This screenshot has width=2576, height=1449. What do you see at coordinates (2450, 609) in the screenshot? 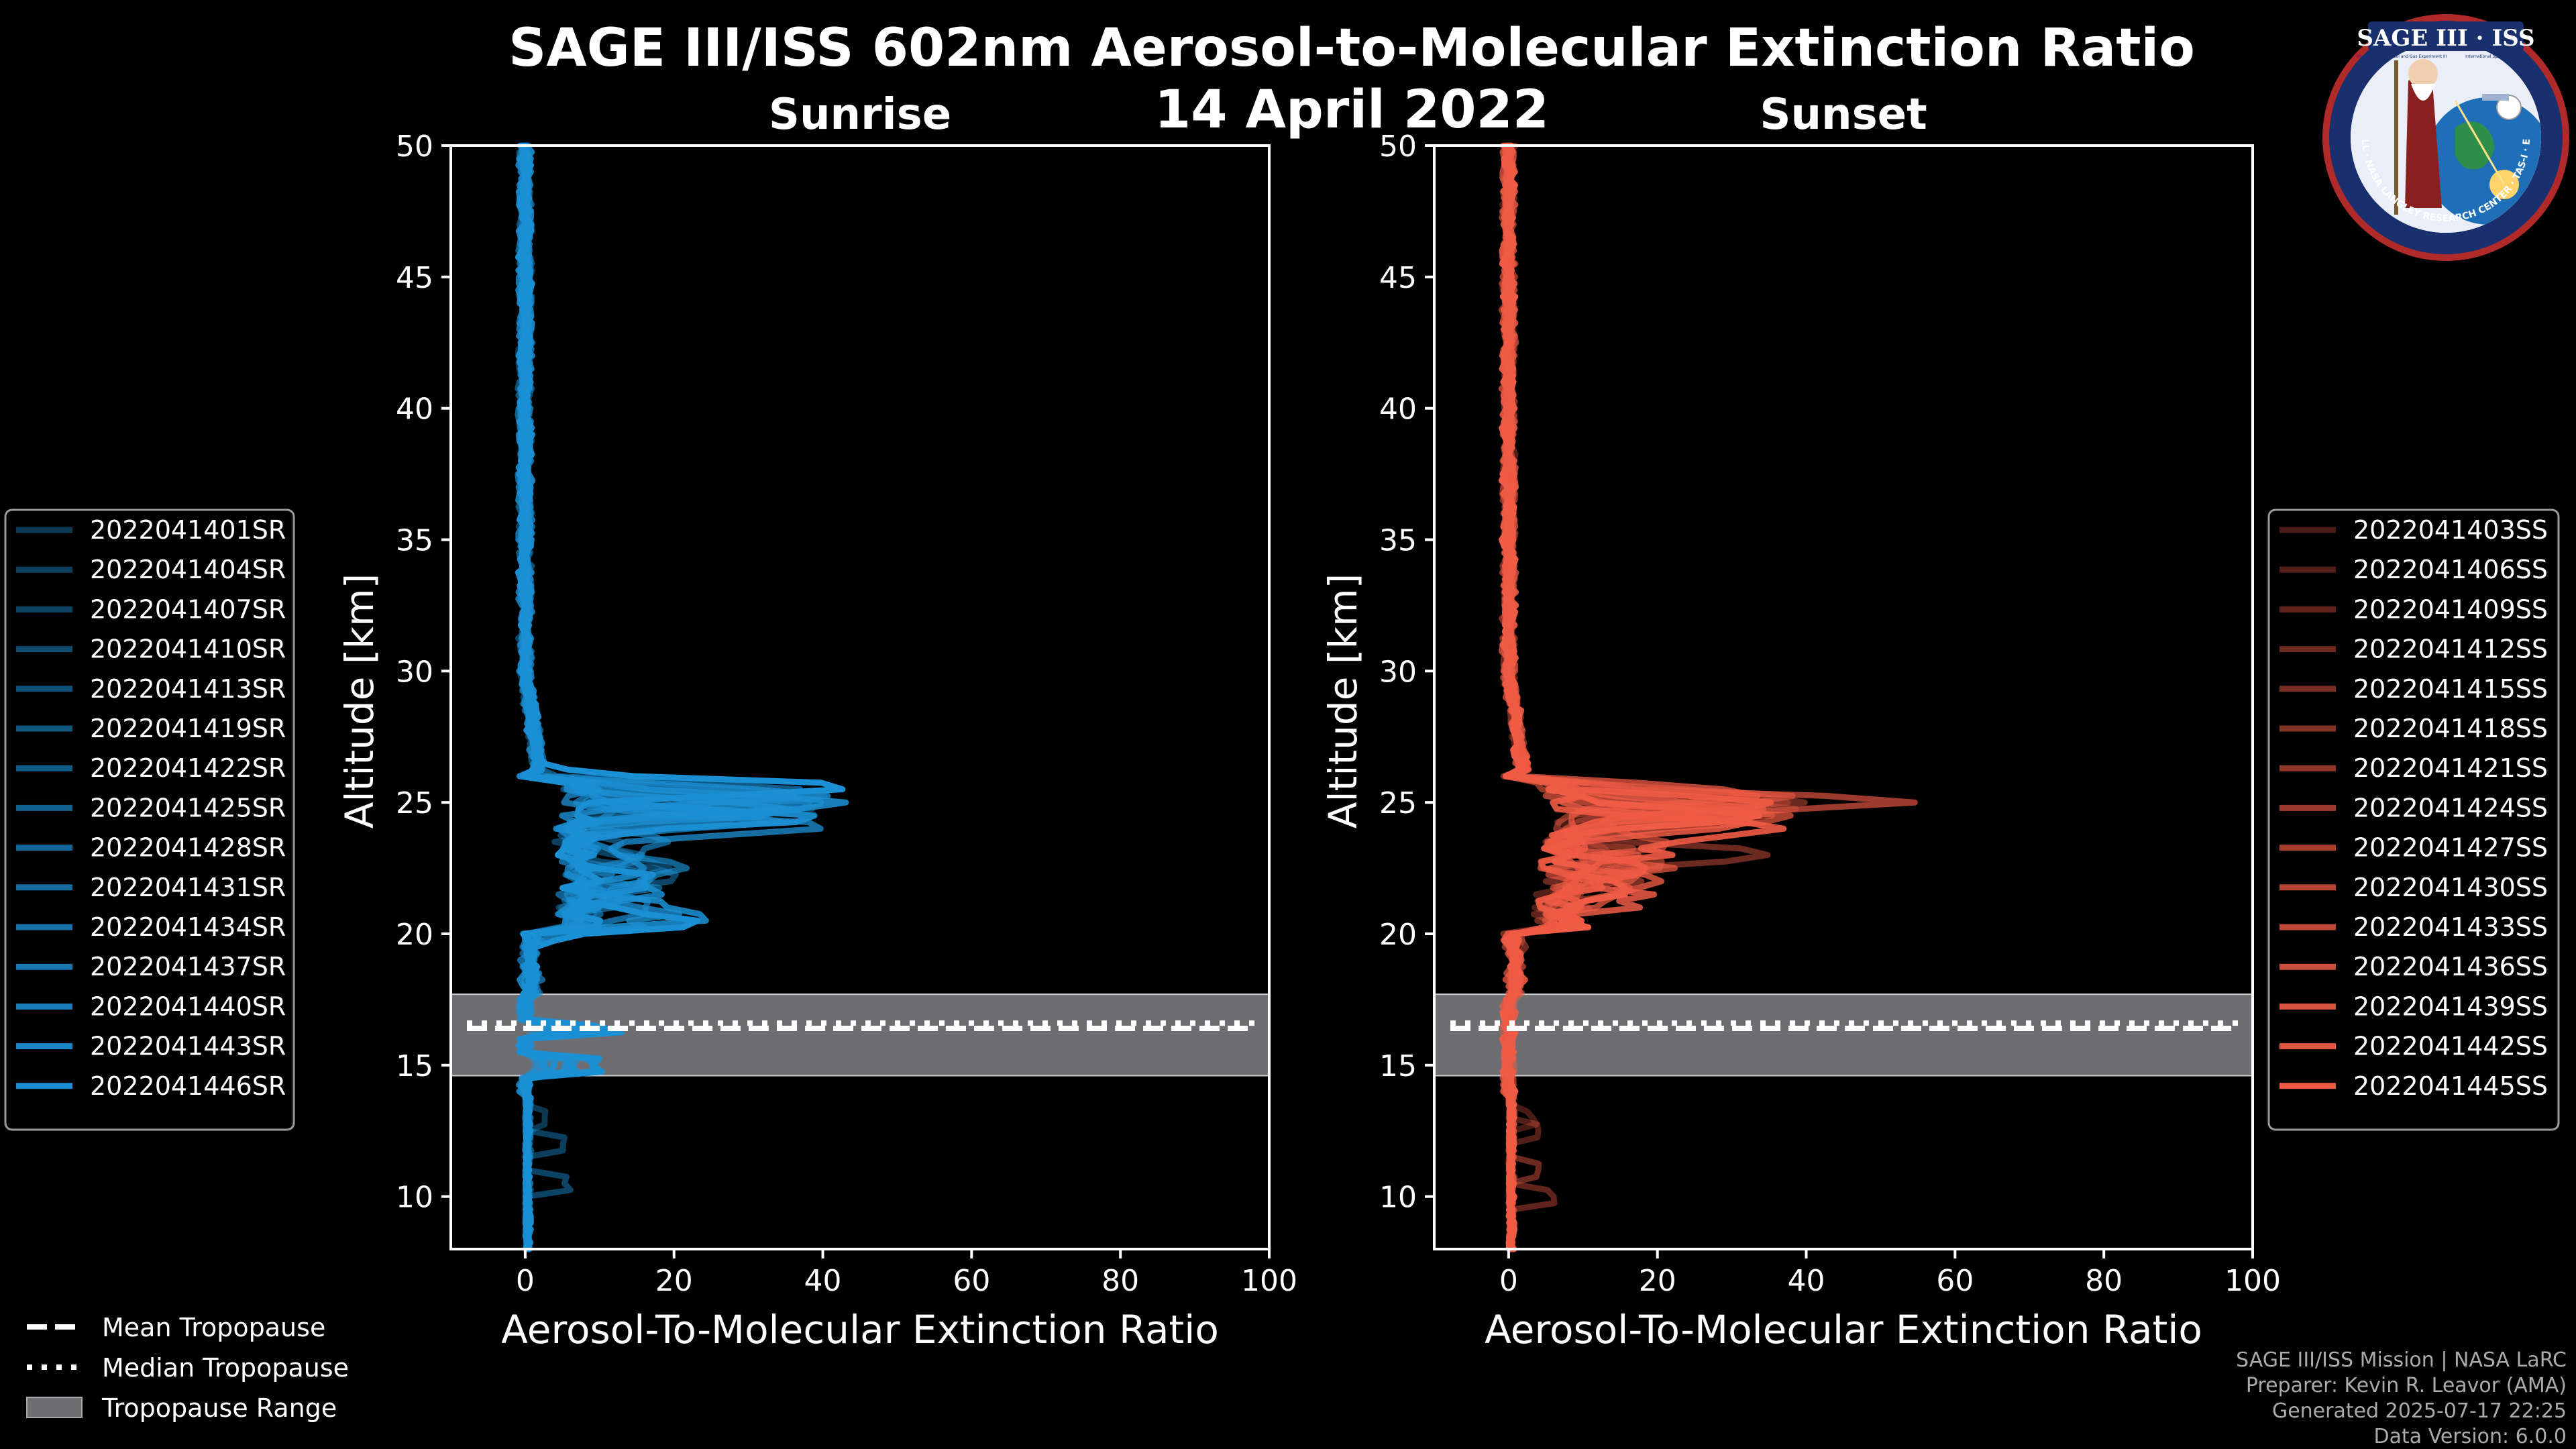
I see `legend-label-2022041409SS: 2022041409SS` at bounding box center [2450, 609].